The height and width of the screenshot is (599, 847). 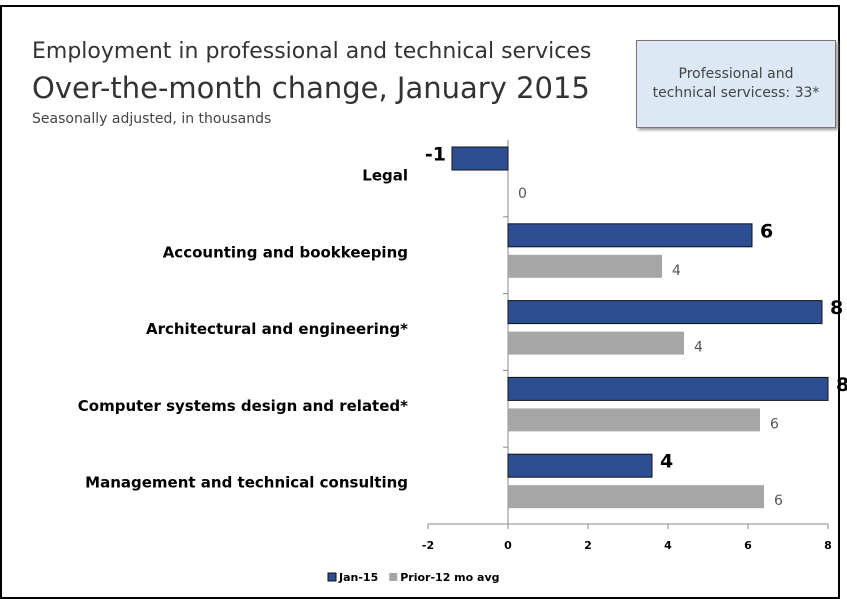 What do you see at coordinates (243, 406) in the screenshot?
I see `y-tick-label: Computer systems design and related*` at bounding box center [243, 406].